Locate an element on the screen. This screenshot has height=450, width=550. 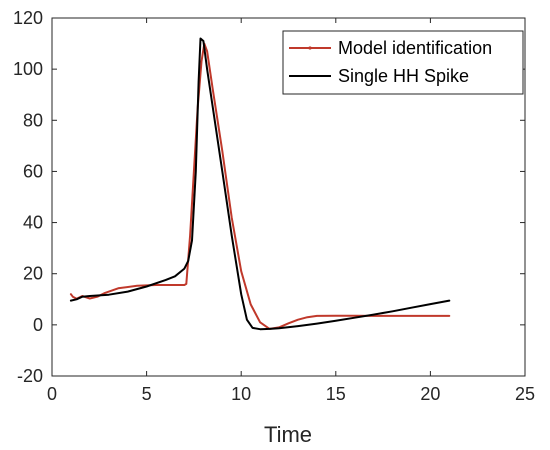
legend: Model identification Single HH Spike is located at coordinates (403, 62).